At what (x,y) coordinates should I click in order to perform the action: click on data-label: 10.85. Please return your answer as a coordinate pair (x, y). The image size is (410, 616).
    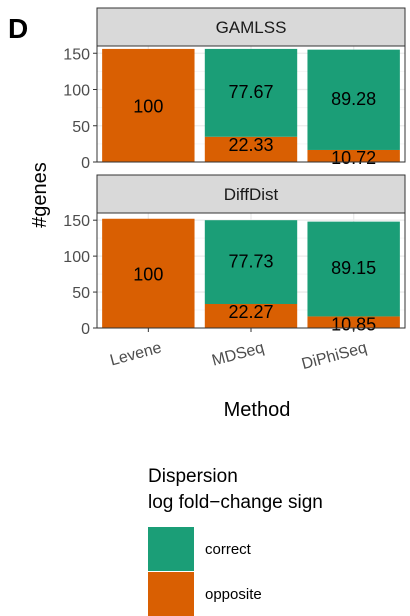
    Looking at the image, I should click on (353, 324).